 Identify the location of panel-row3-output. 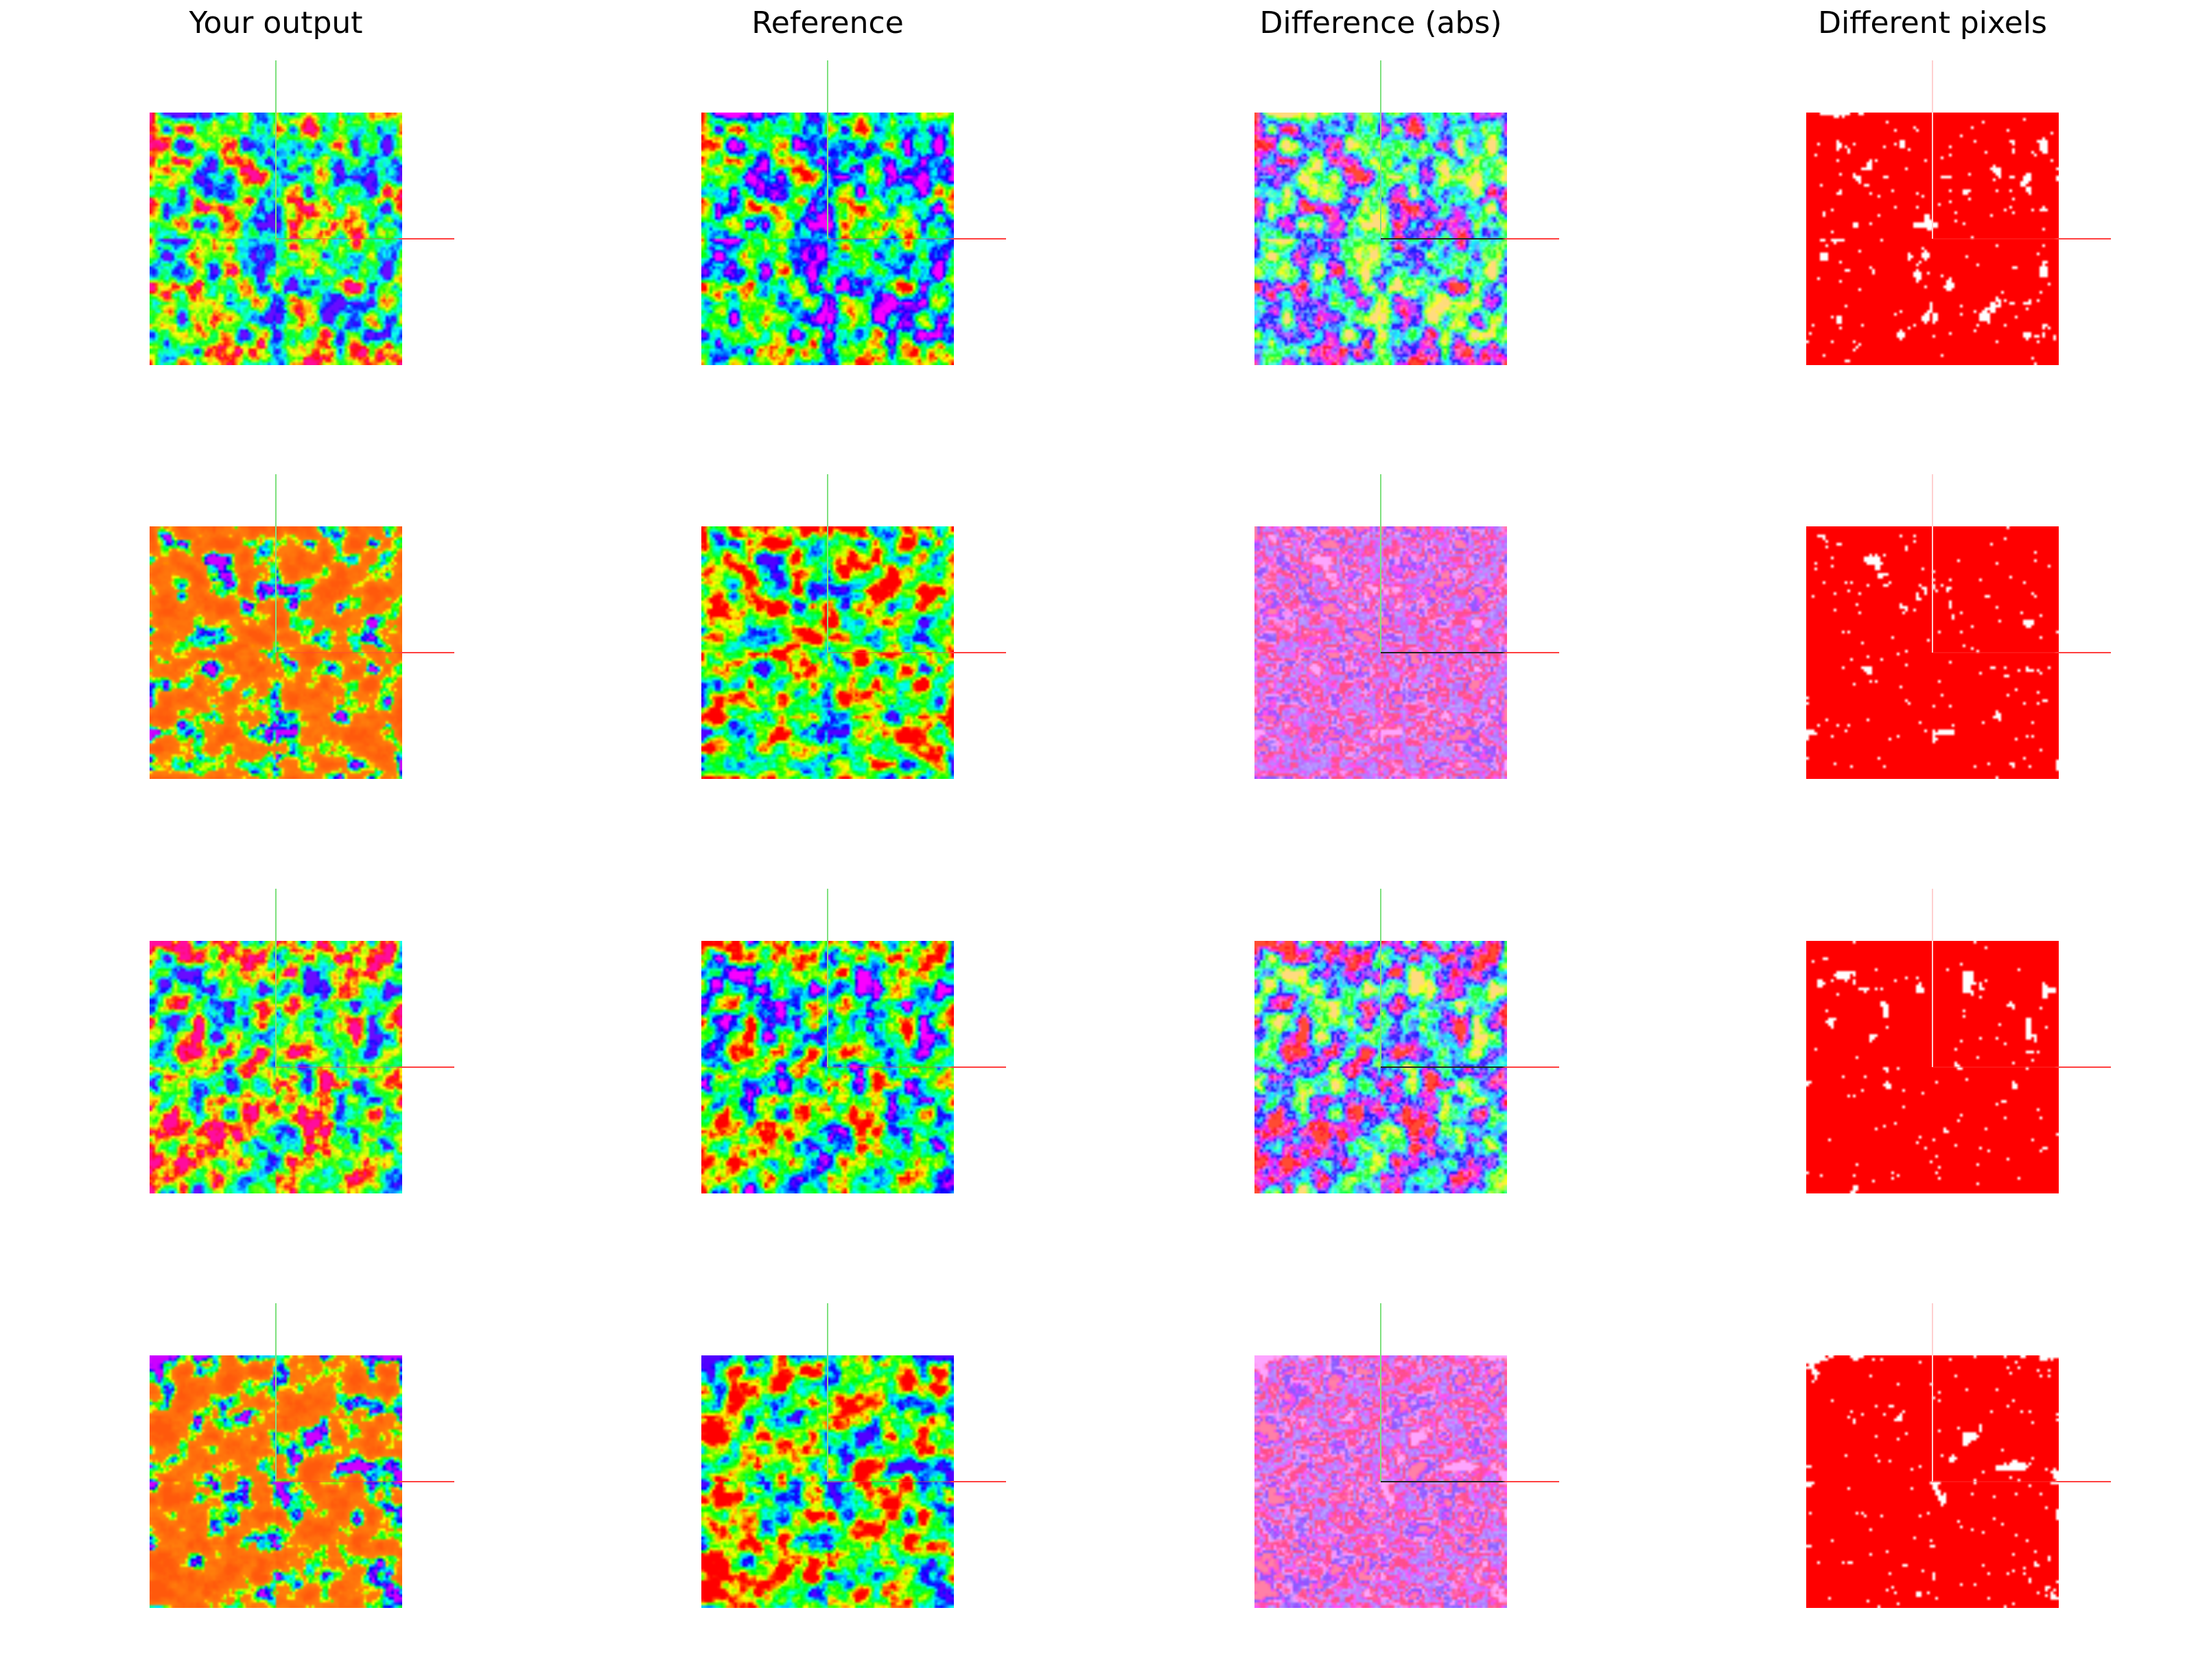
(302, 1041).